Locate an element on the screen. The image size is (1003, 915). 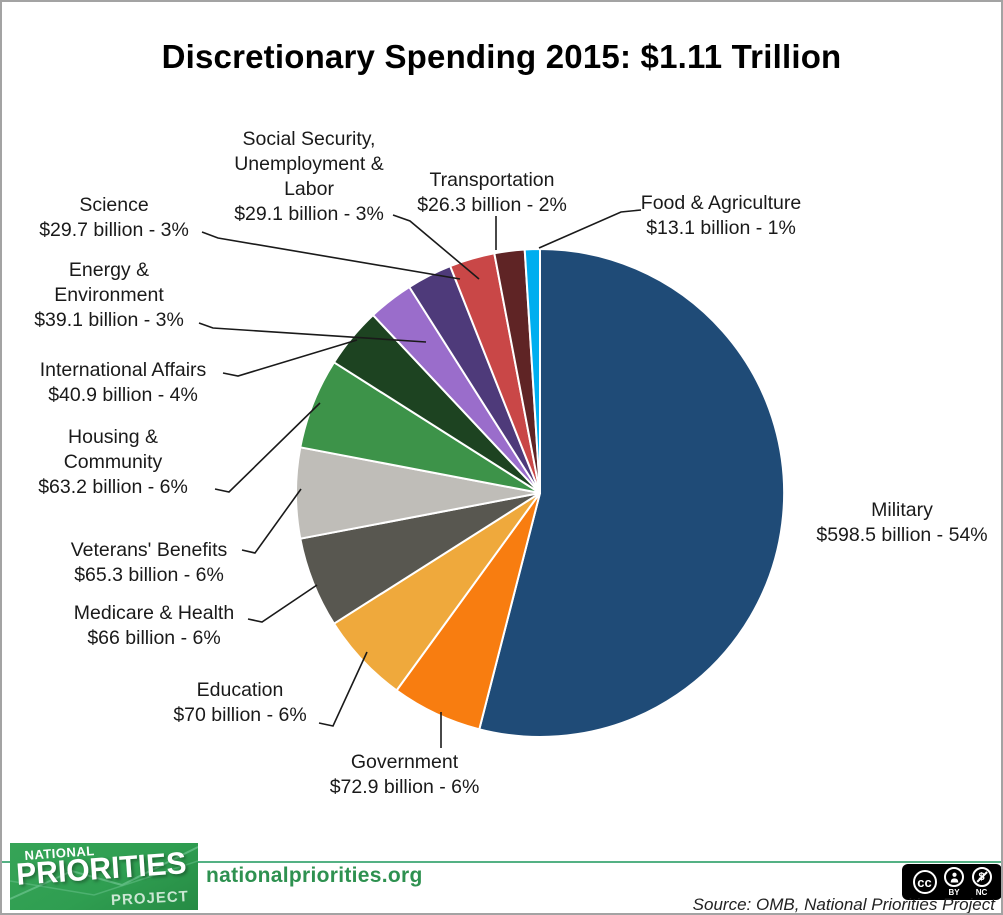
cc-by-group: BY is located at coordinates (954, 882).